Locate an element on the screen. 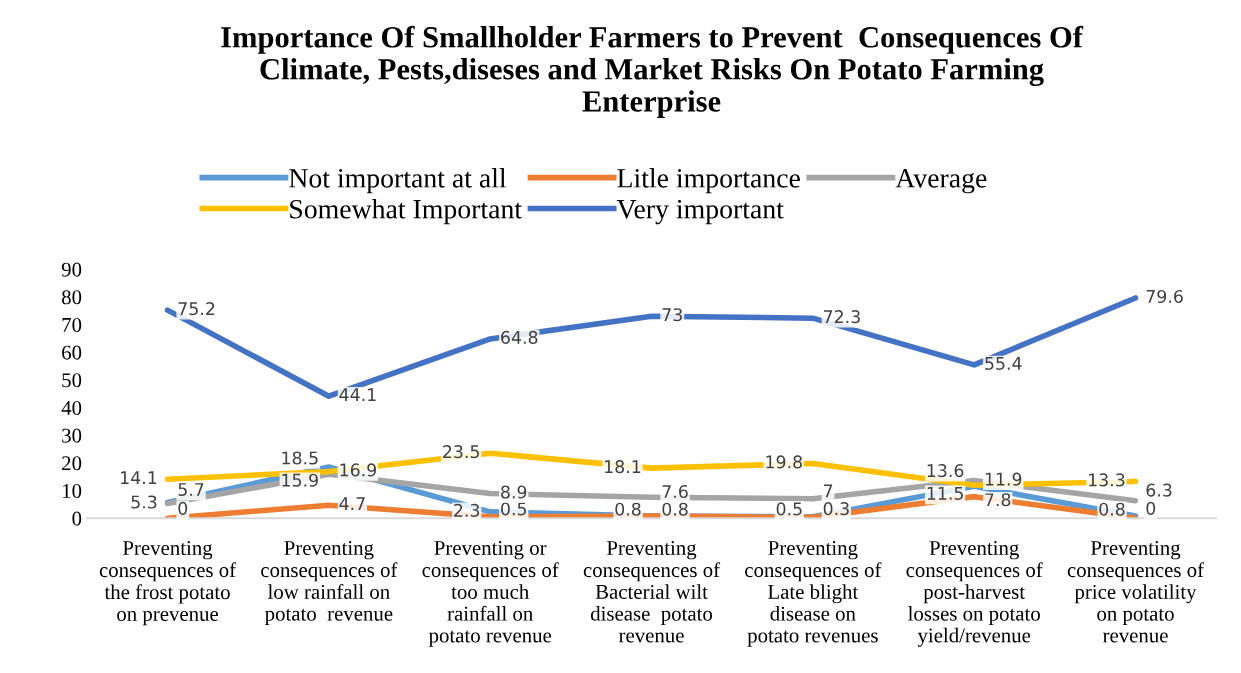 The image size is (1241, 673). data-label: 18.5 is located at coordinates (300, 458).